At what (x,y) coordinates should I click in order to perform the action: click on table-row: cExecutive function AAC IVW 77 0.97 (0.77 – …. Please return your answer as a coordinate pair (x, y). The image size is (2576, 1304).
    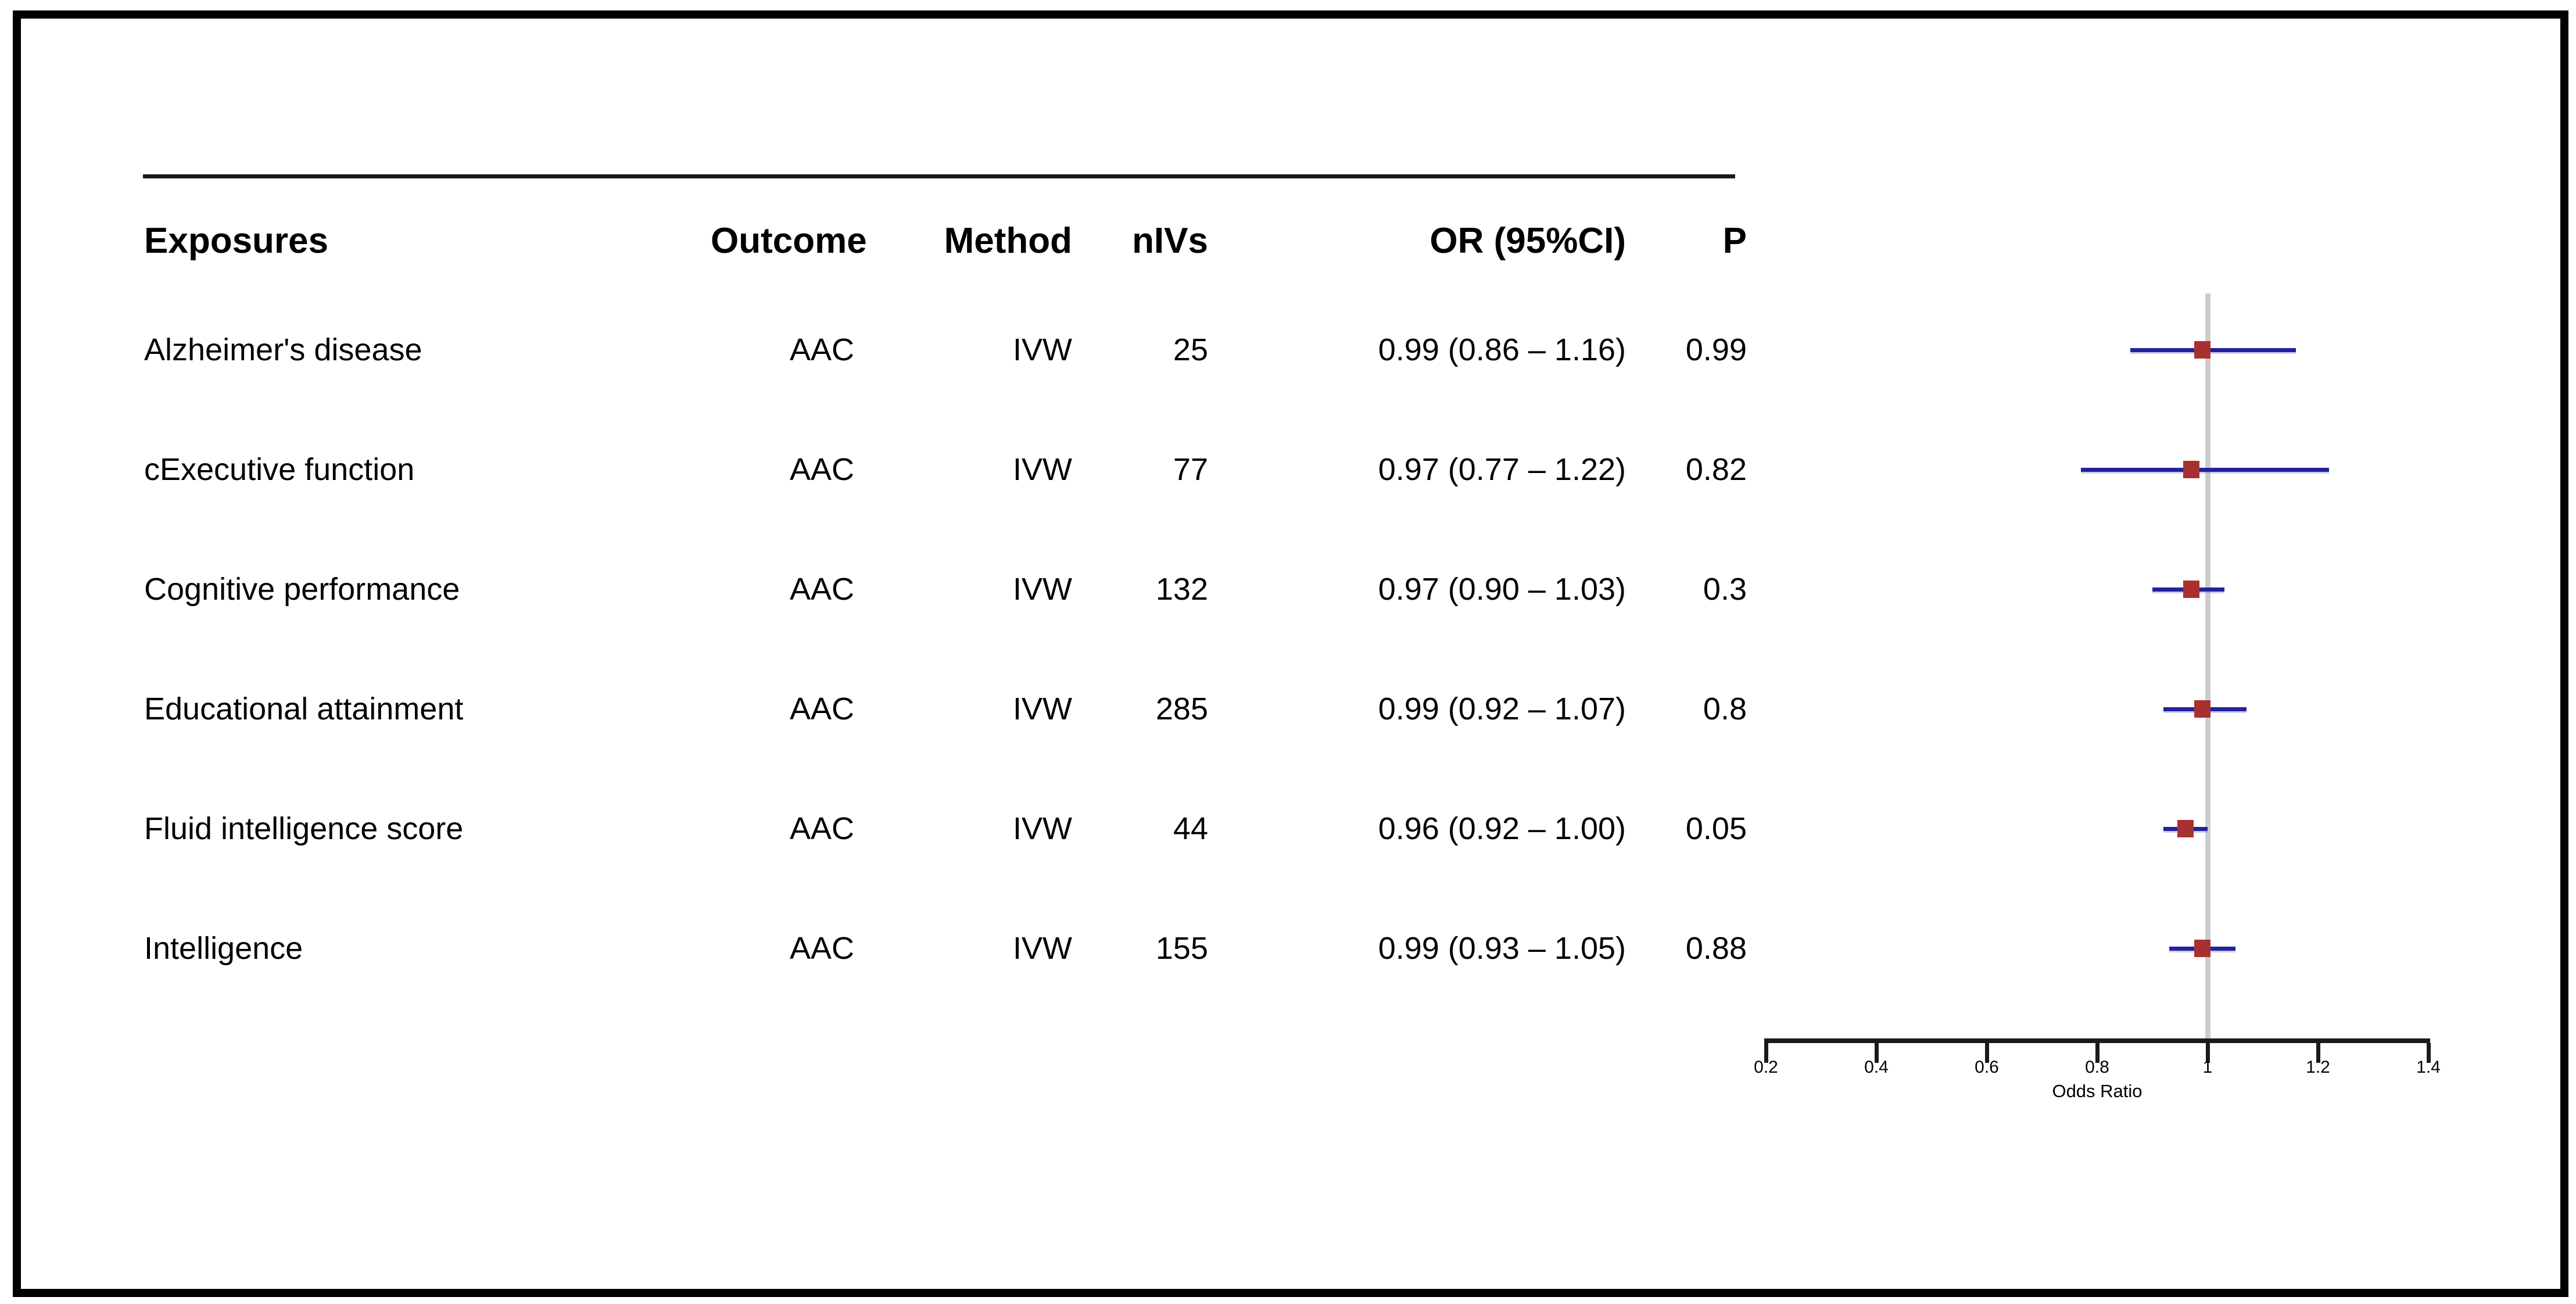
    Looking at the image, I should click on (945, 469).